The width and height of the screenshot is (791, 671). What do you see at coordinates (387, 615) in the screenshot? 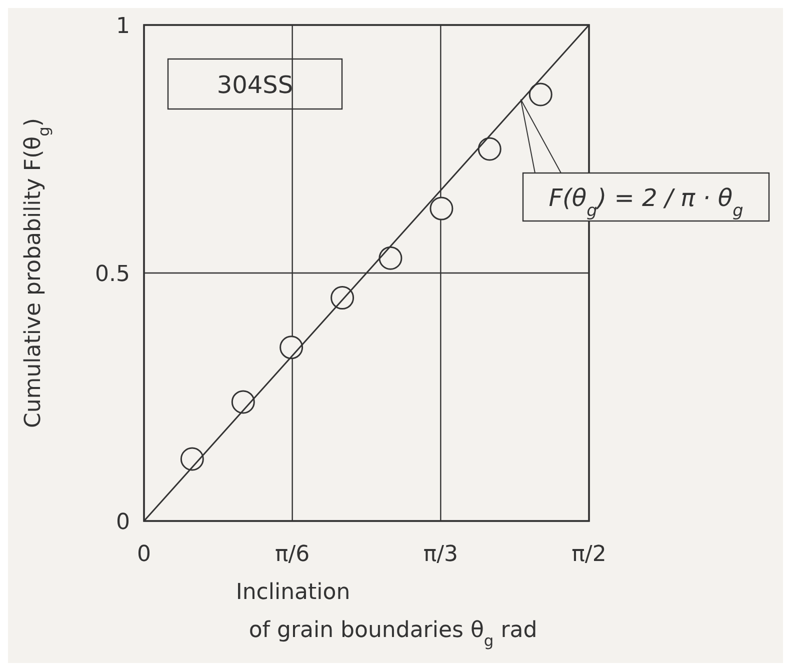
I see `x-axis-title: Inclination of grain boundaries θ$_{g}$ rad` at bounding box center [387, 615].